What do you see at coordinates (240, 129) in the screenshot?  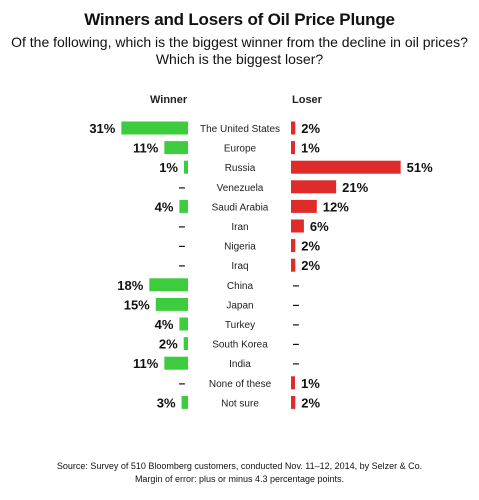 I see `category-label-the-united-states: The United States` at bounding box center [240, 129].